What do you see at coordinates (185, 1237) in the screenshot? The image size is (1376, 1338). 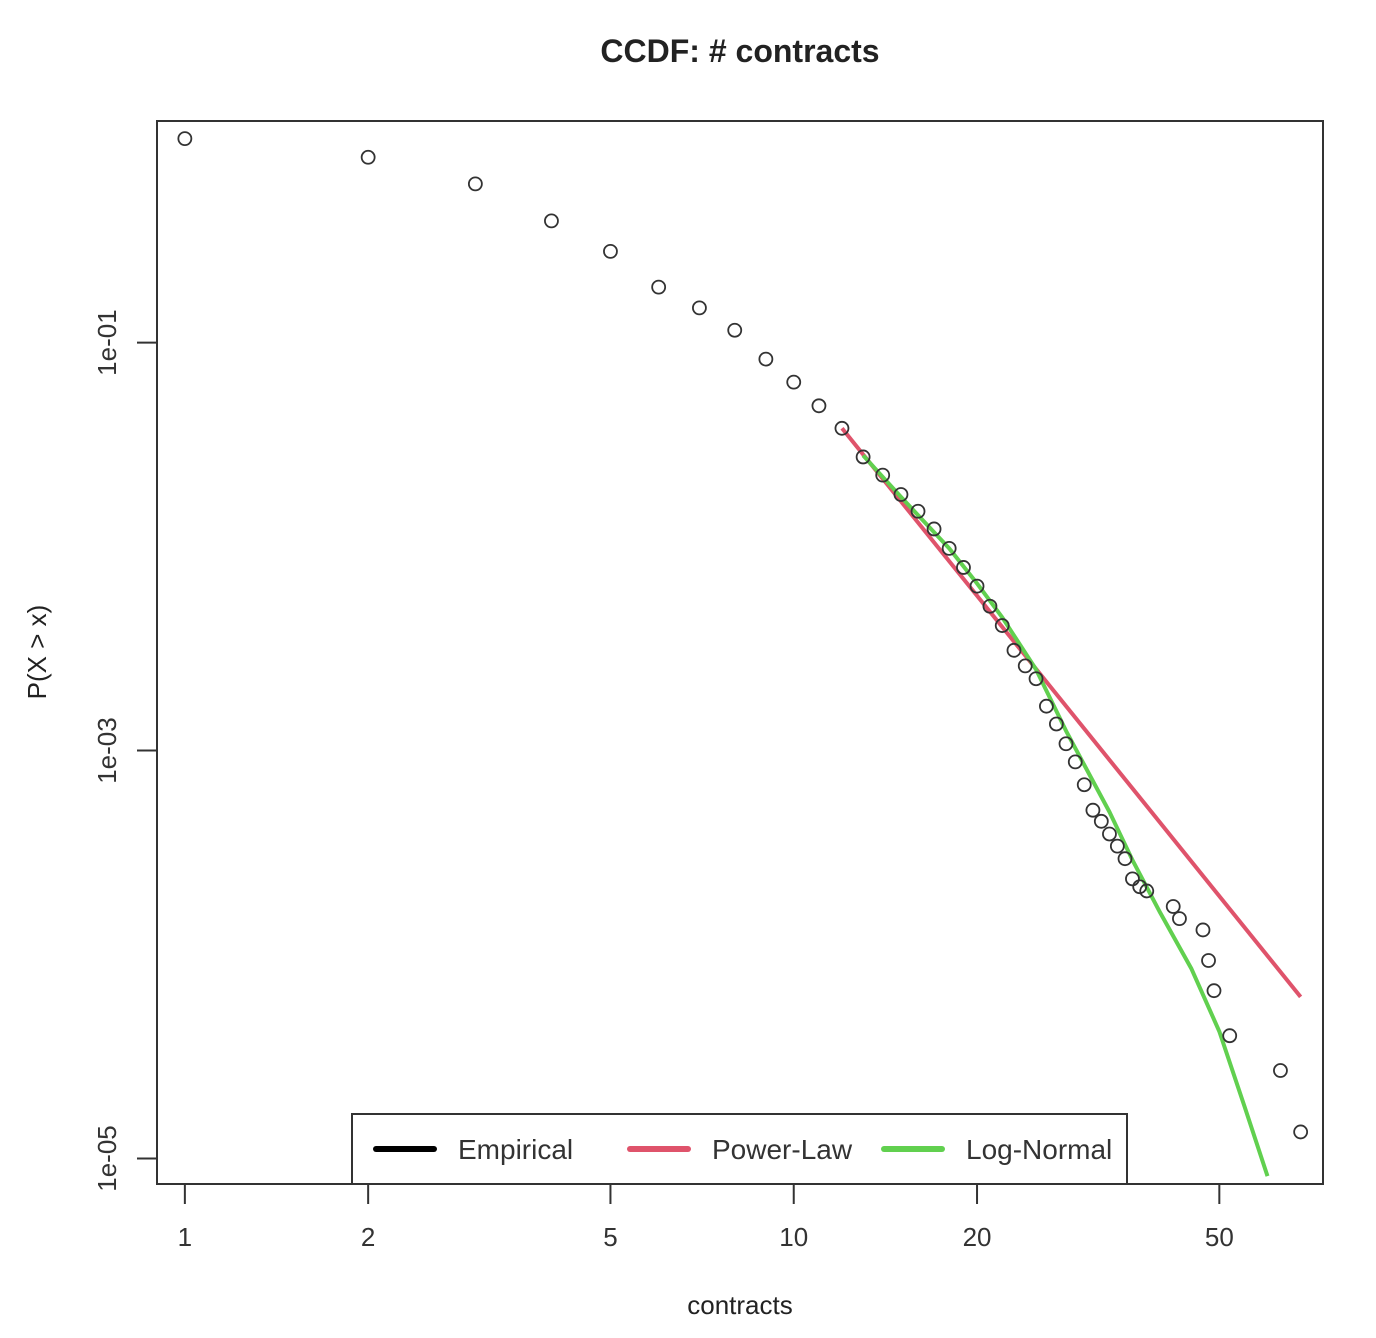 I see `x-tick-label: 1` at bounding box center [185, 1237].